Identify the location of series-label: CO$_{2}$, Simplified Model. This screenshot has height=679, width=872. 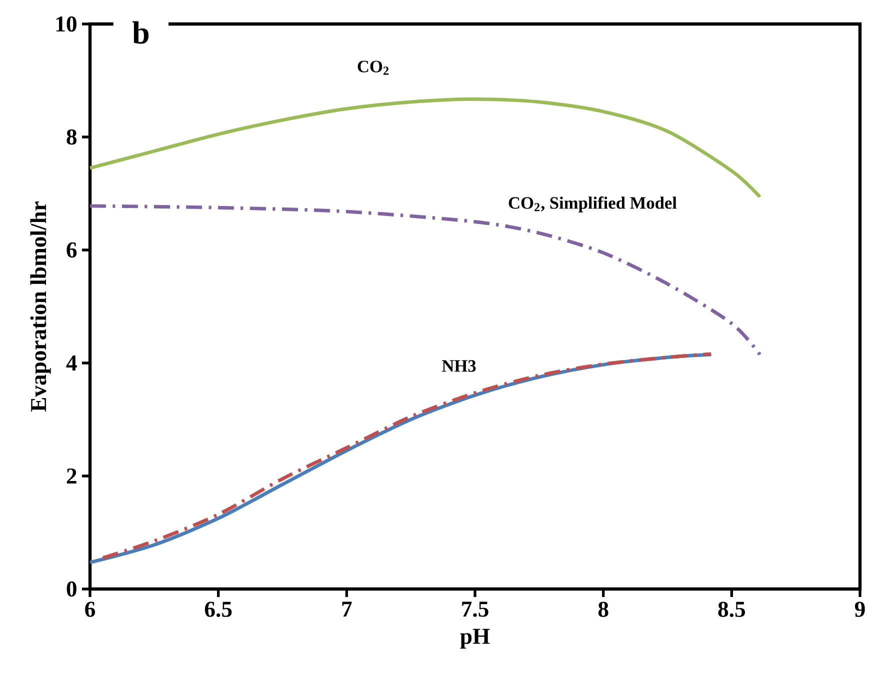
(592, 204).